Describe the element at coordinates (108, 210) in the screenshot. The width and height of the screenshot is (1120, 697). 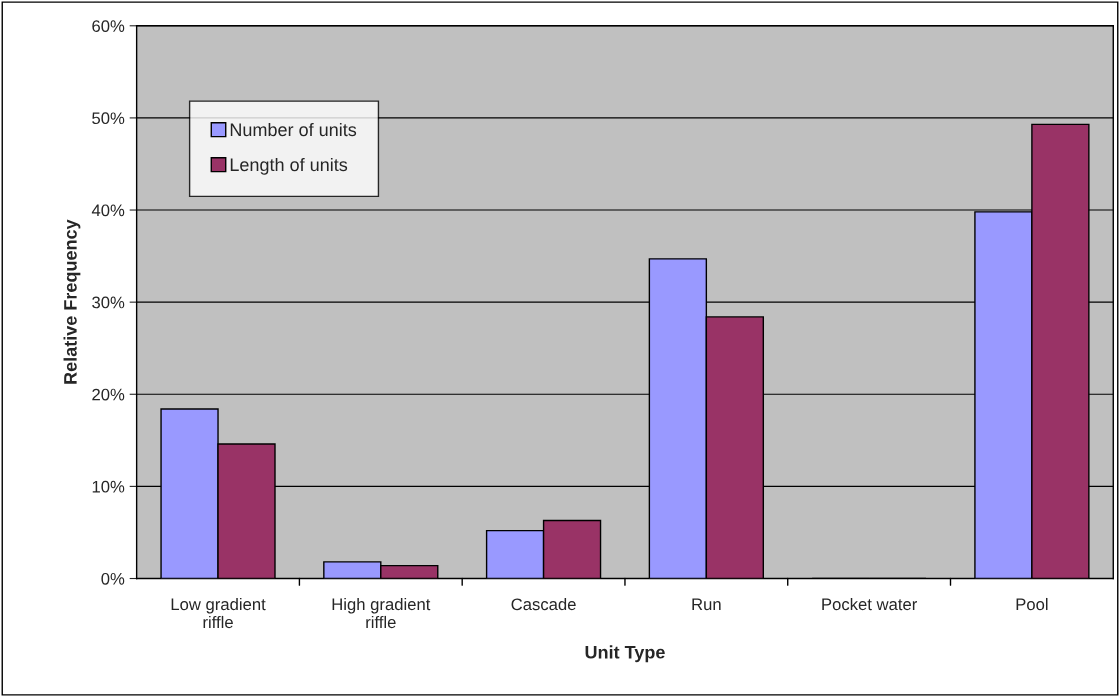
I see `y-tick-label: 40%` at that location.